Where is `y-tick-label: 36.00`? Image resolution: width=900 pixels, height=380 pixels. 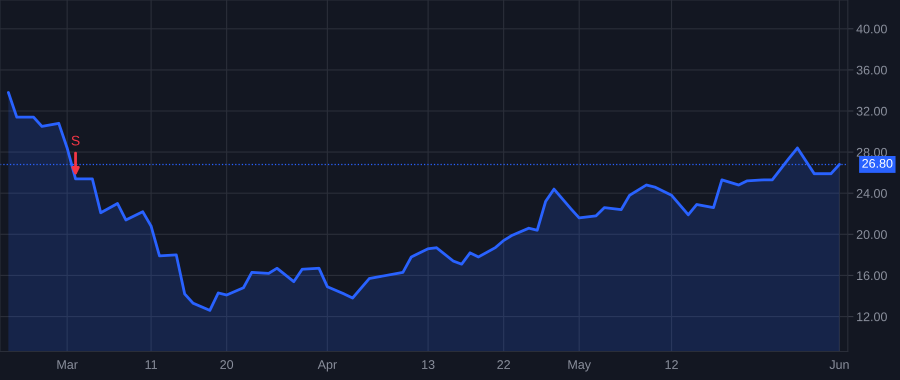
y-tick-label: 36.00 is located at coordinates (871, 70).